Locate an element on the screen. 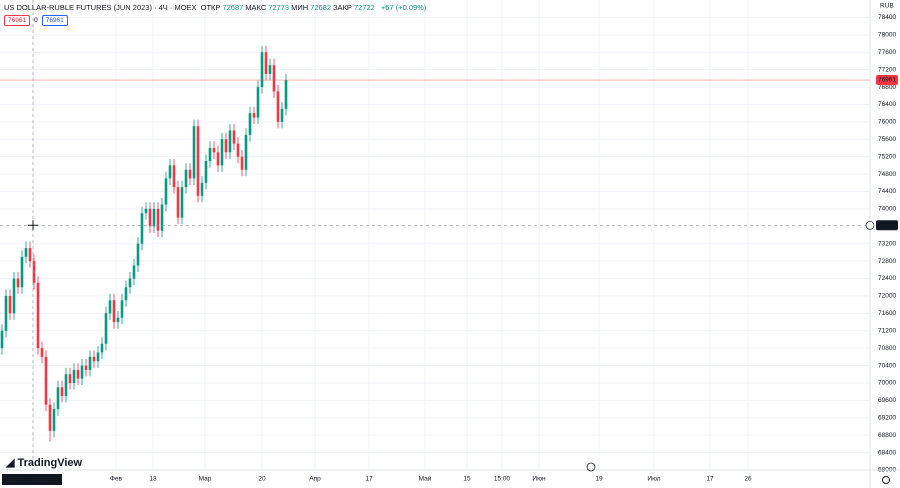 Image resolution: width=900 pixels, height=488 pixels. y-tick-label: 73200 is located at coordinates (887, 243).